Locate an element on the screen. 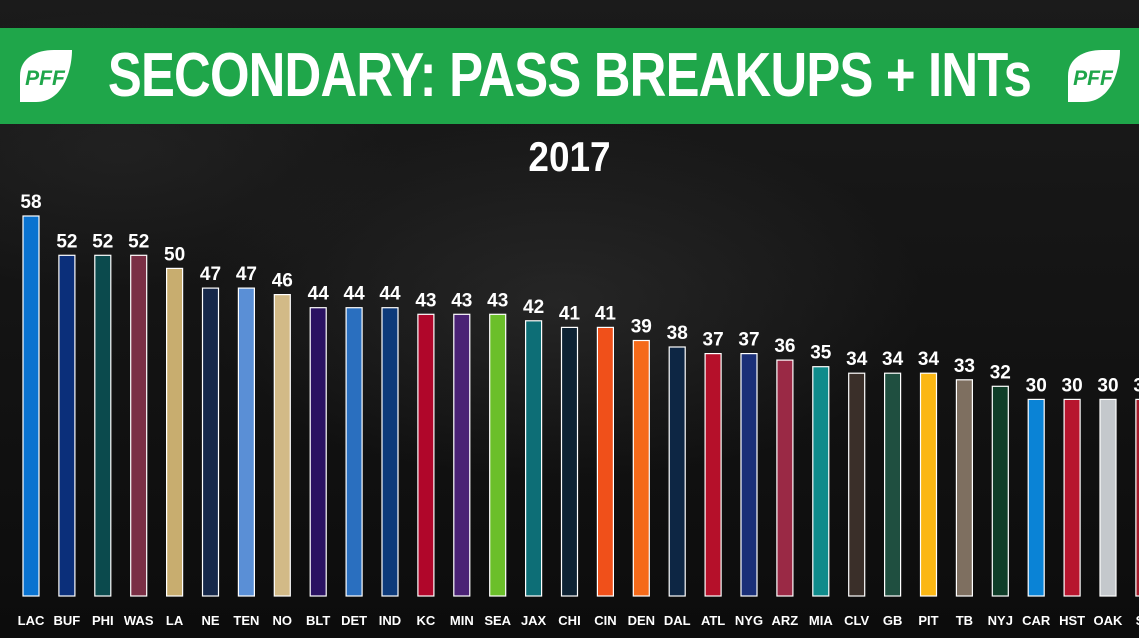  tick-label-chi: CHI is located at coordinates (569, 620).